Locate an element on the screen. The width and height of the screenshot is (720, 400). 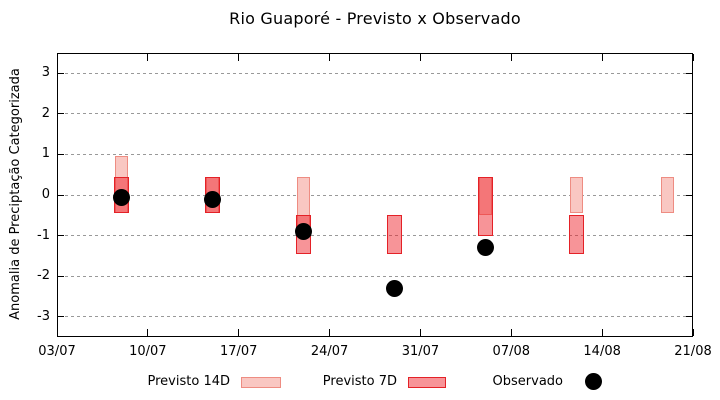
legend-swatch-previsto-14d-band-icon is located at coordinates (261, 382).